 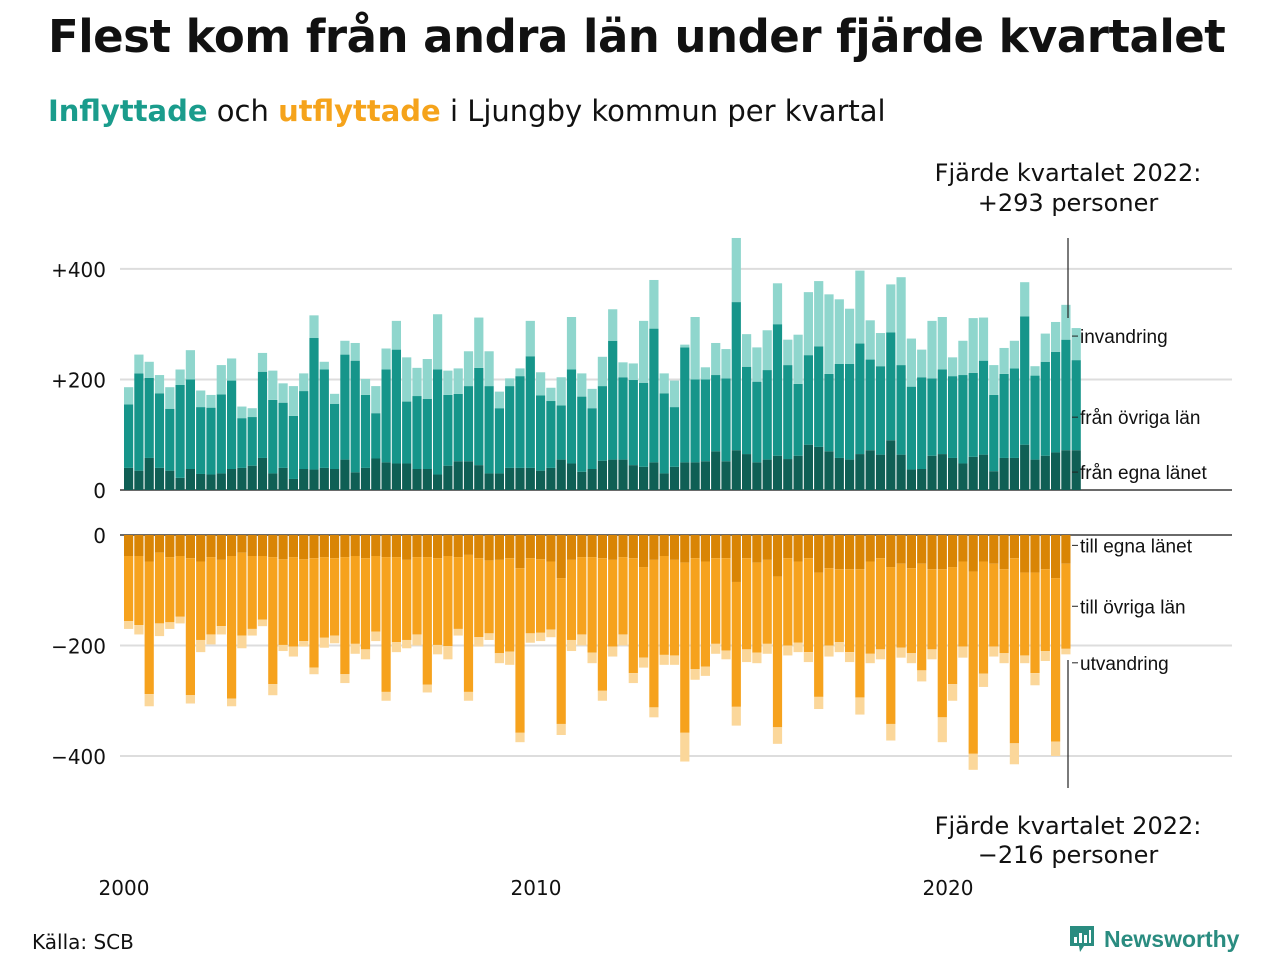 What do you see at coordinates (242, 111) in the screenshot?
I see `subtitle-and-word: och` at bounding box center [242, 111].